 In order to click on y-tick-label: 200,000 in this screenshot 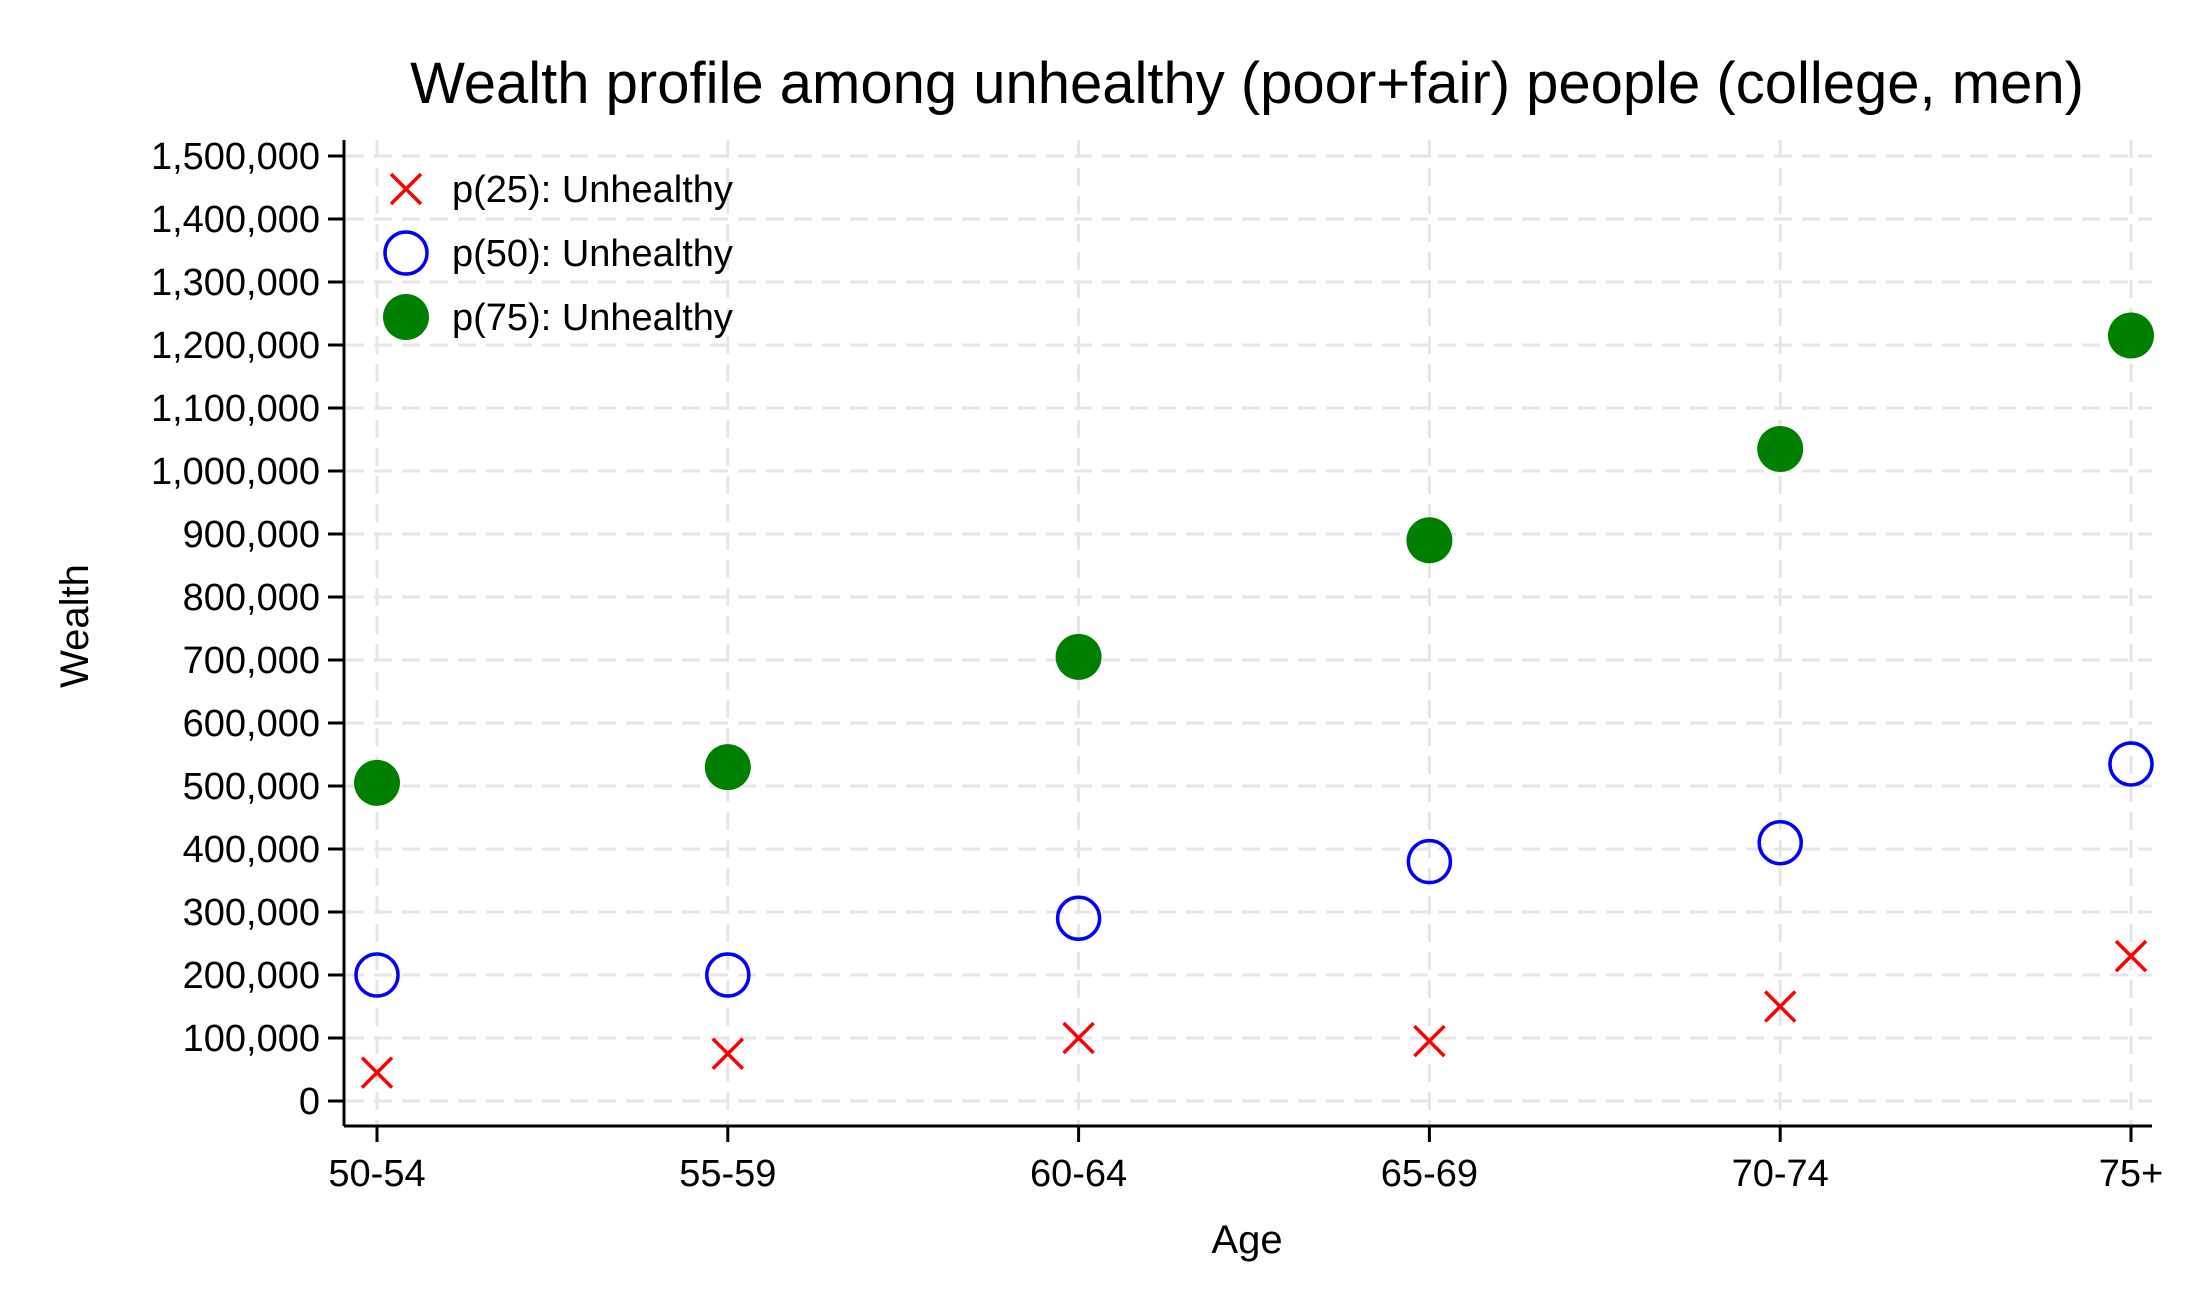, I will do `click(251, 976)`.